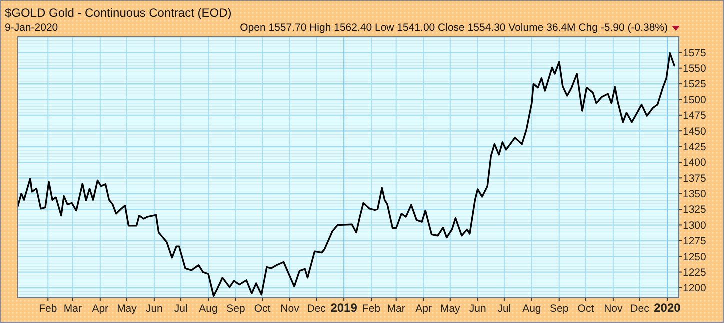 The image size is (724, 323). What do you see at coordinates (695, 53) in the screenshot?
I see `y-tick-label: 1575` at bounding box center [695, 53].